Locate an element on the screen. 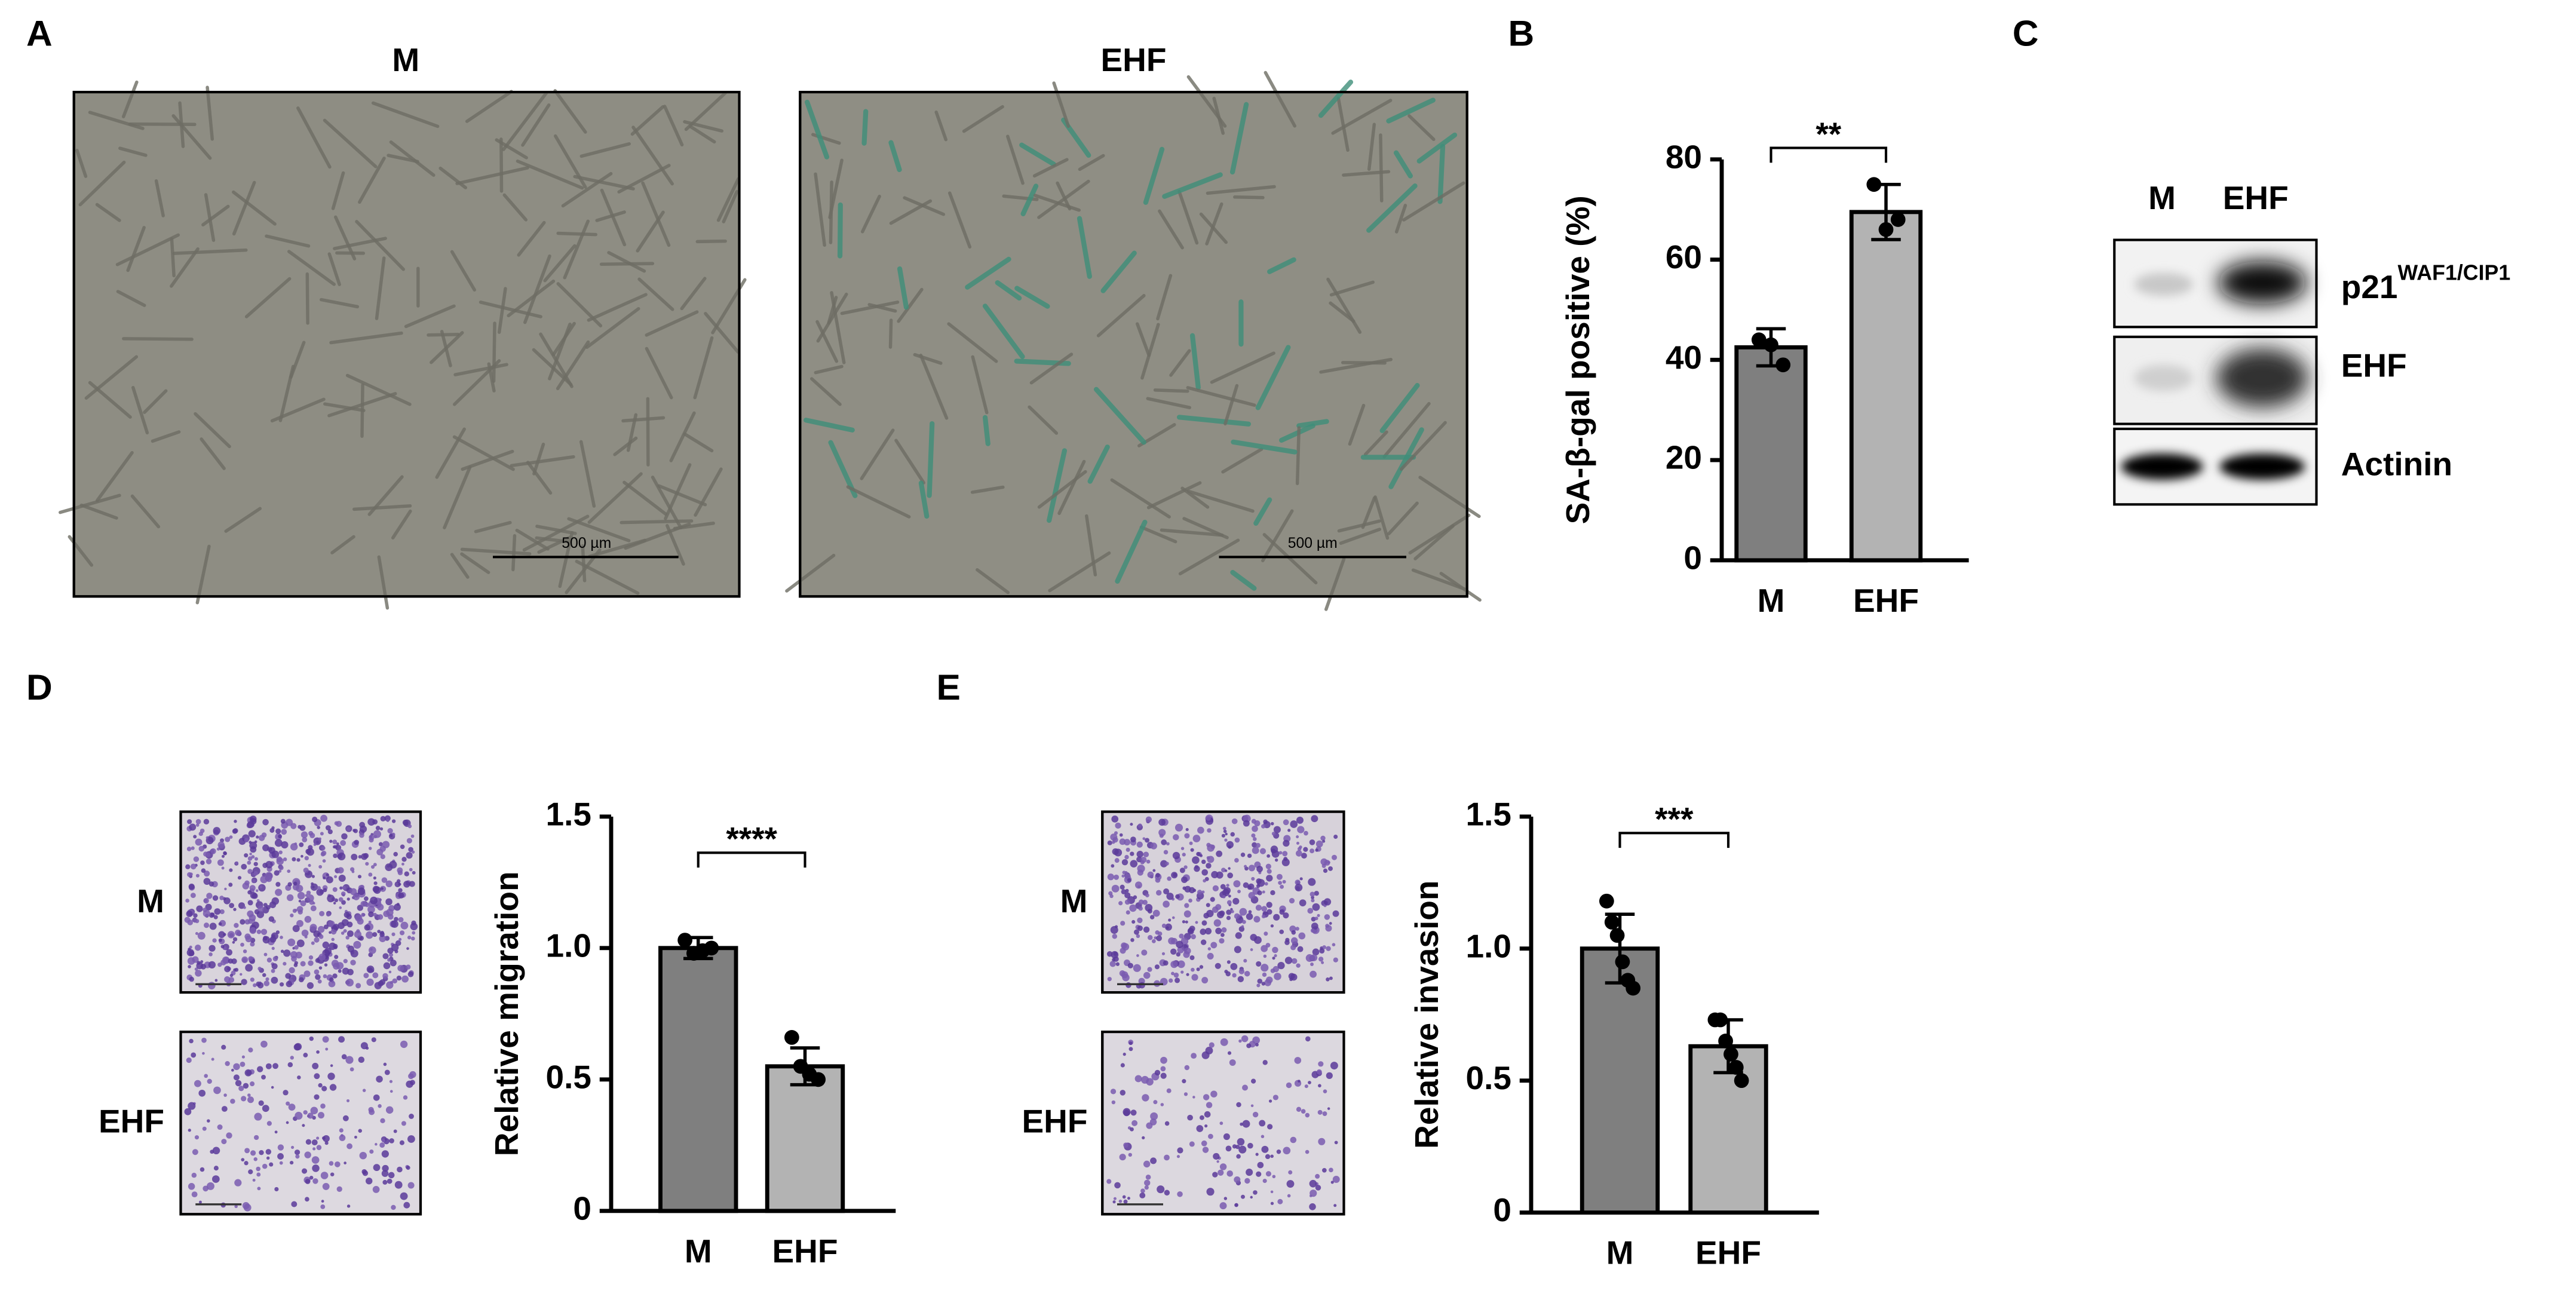 This screenshot has width=2576, height=1312. scale-bar-label: 500 µm is located at coordinates (1313, 543).